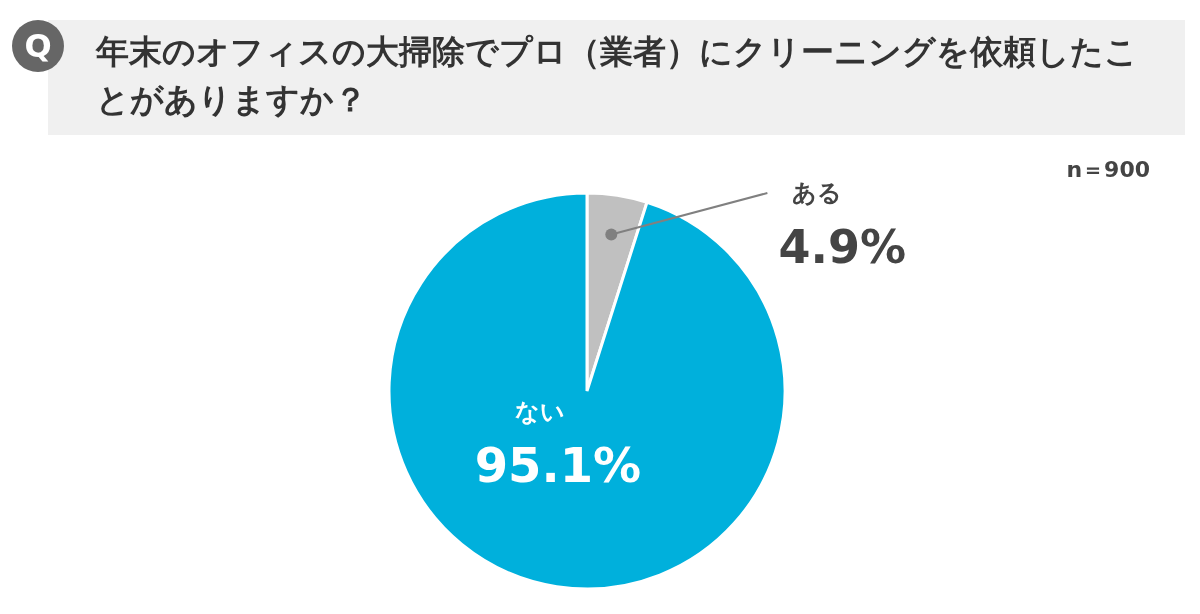 This screenshot has height=614, width=1200. I want to click on slice-label: ある, so click(817, 193).